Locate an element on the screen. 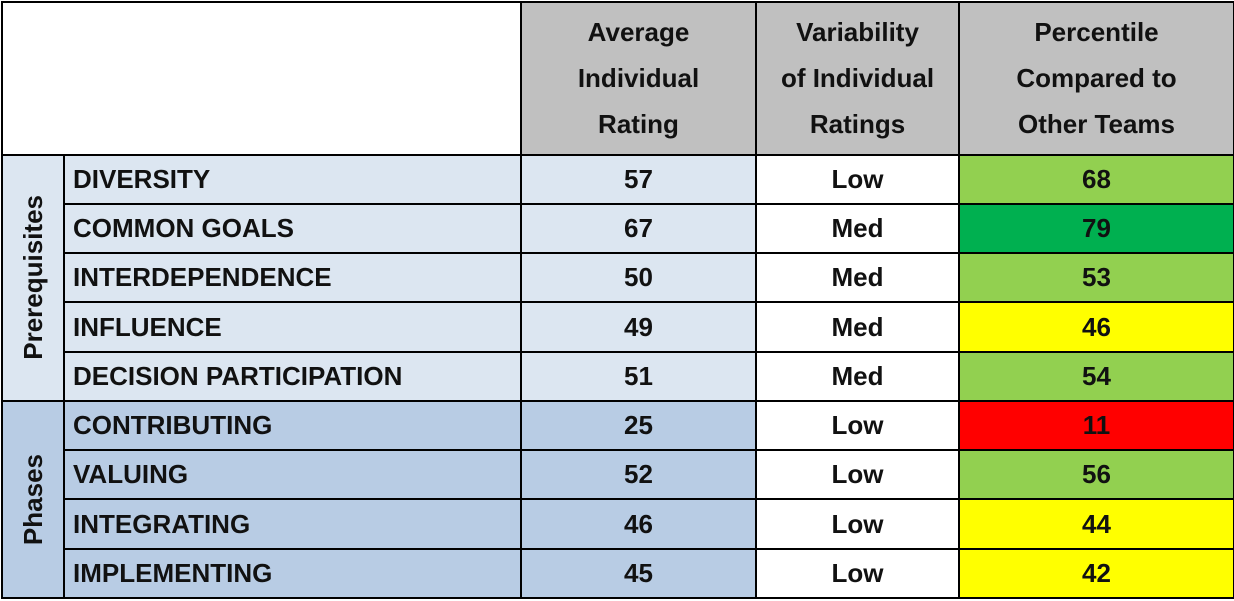 This screenshot has height=601, width=1234. percentile: 53 is located at coordinates (1096, 278).